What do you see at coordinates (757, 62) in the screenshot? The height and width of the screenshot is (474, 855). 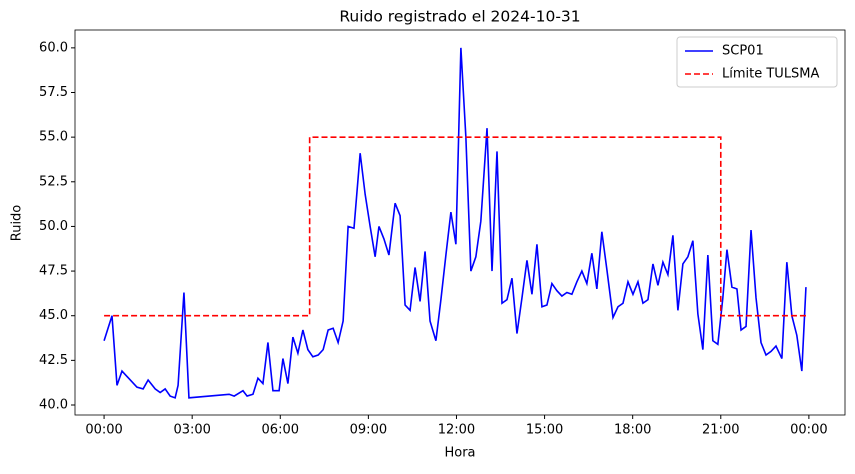 I see `legend-box` at bounding box center [757, 62].